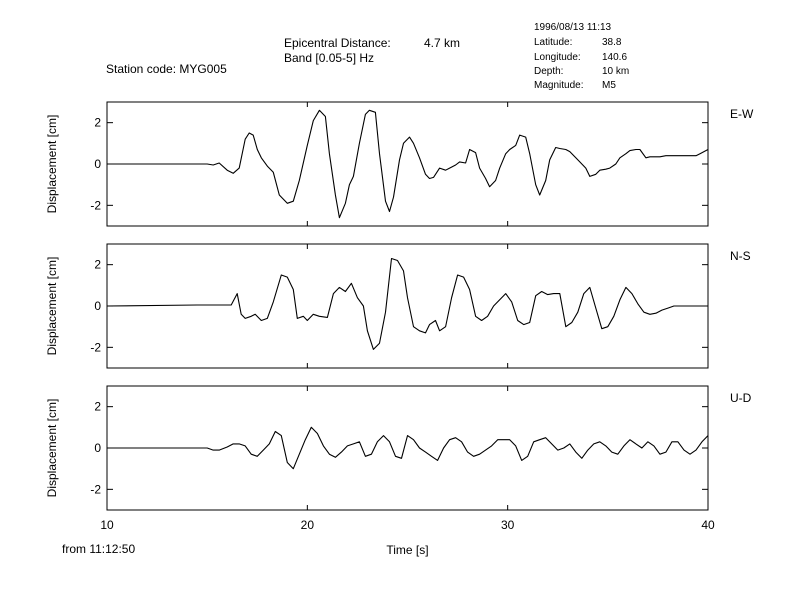 The width and height of the screenshot is (792, 612). What do you see at coordinates (407, 550) in the screenshot?
I see `x-axis-label: Time [s]` at bounding box center [407, 550].